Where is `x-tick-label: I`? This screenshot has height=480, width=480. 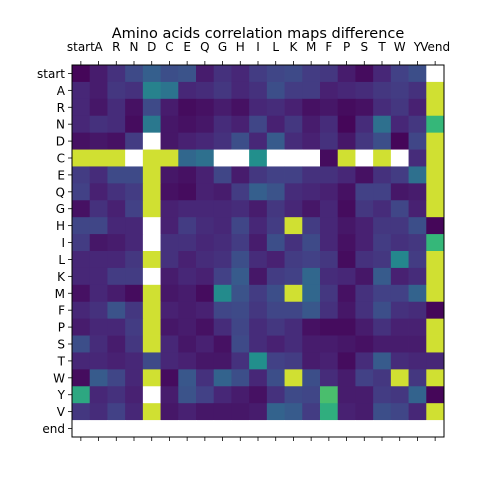 x-tick-label: I is located at coordinates (258, 47).